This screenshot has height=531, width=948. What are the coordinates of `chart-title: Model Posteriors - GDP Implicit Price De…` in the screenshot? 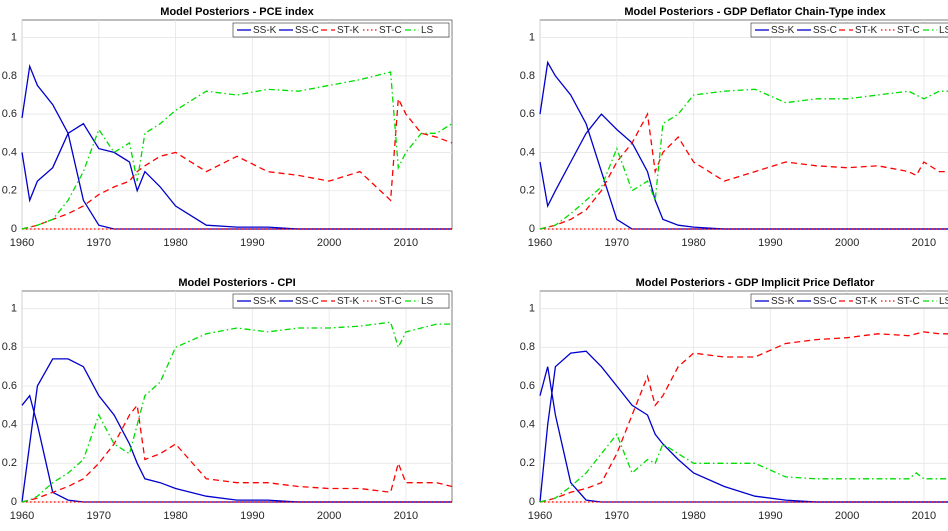 It's located at (756, 283).